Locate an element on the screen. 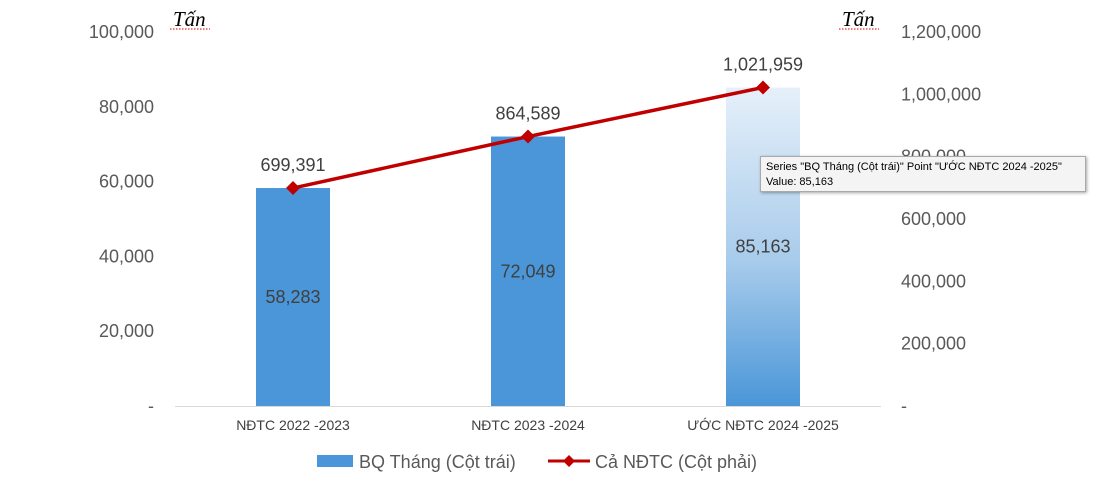 The height and width of the screenshot is (488, 1104). left-tick-label: 60,000 is located at coordinates (126, 182).